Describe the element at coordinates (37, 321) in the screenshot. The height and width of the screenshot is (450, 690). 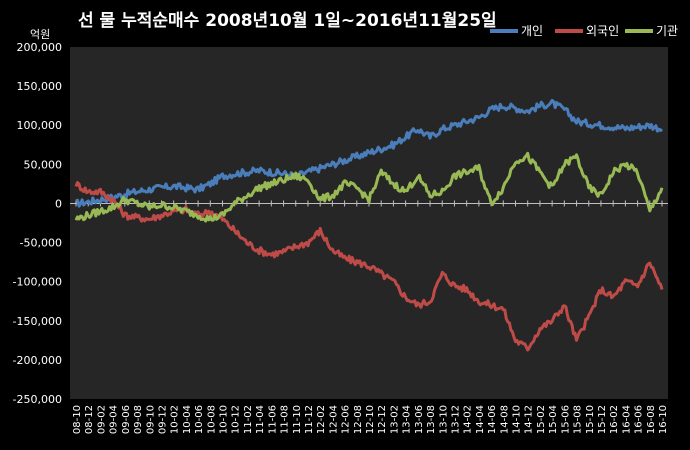
I see `y-tick-label: -150,000` at that location.